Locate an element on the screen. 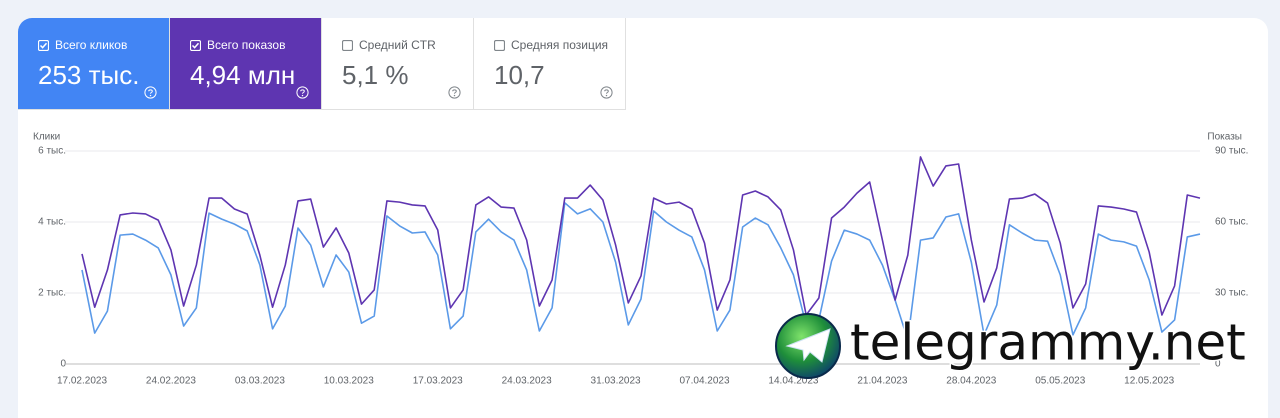  x-tick-label: 31.03.2023 is located at coordinates (616, 381).